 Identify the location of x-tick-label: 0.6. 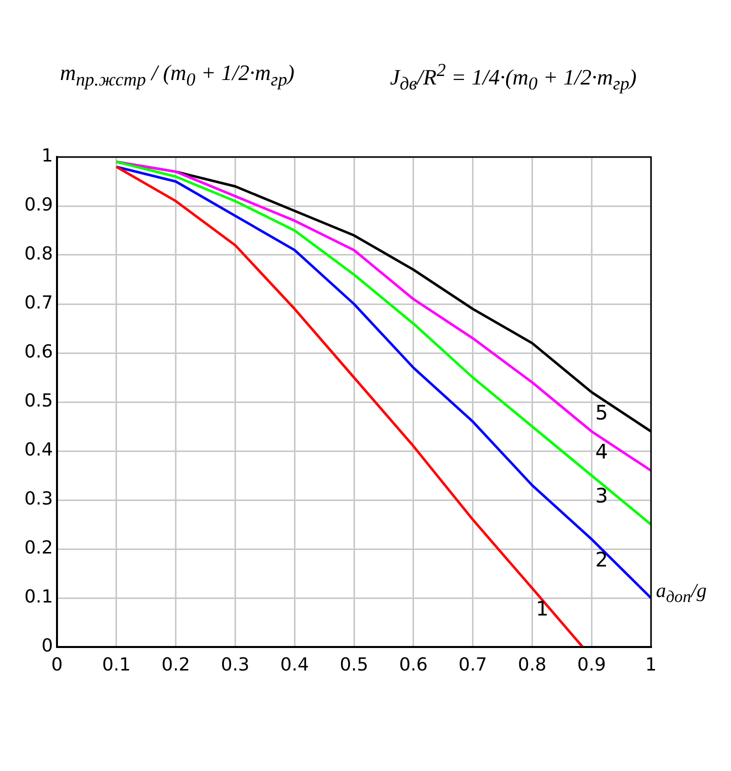
(413, 665).